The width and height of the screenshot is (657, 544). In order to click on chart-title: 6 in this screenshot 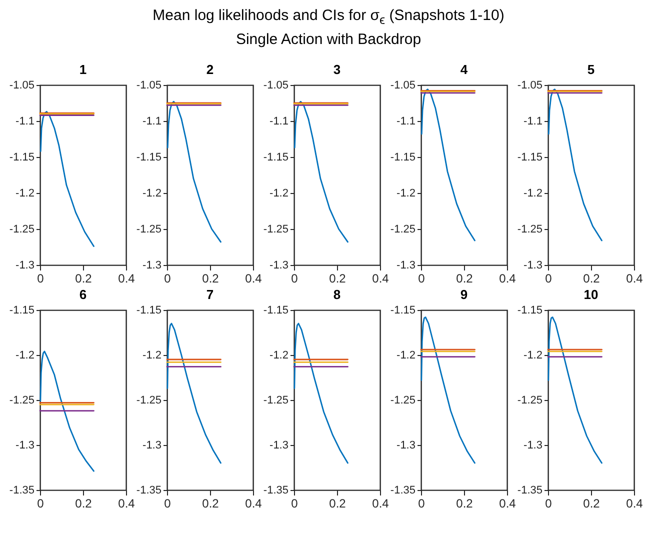, I will do `click(83, 294)`.